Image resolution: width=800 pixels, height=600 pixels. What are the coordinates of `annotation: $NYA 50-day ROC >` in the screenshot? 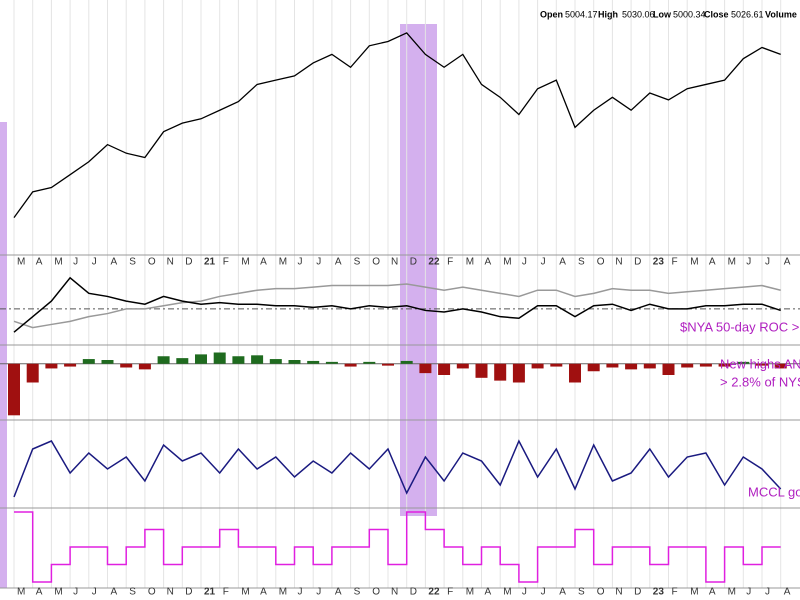 It's located at (739, 326).